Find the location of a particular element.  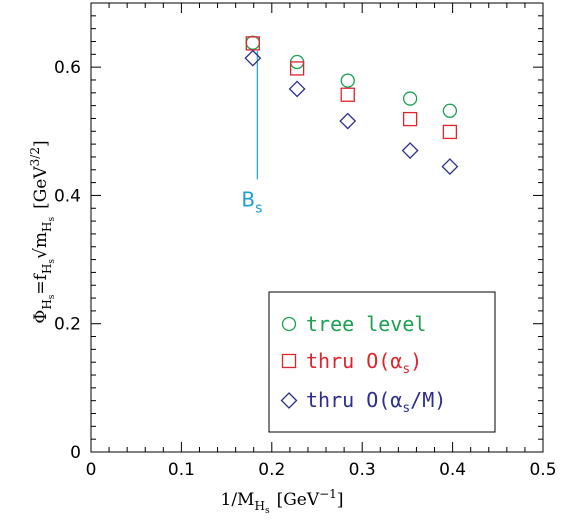

legend-label-thru-alpha-s-over-m-pre: thru O(α is located at coordinates (354, 400).